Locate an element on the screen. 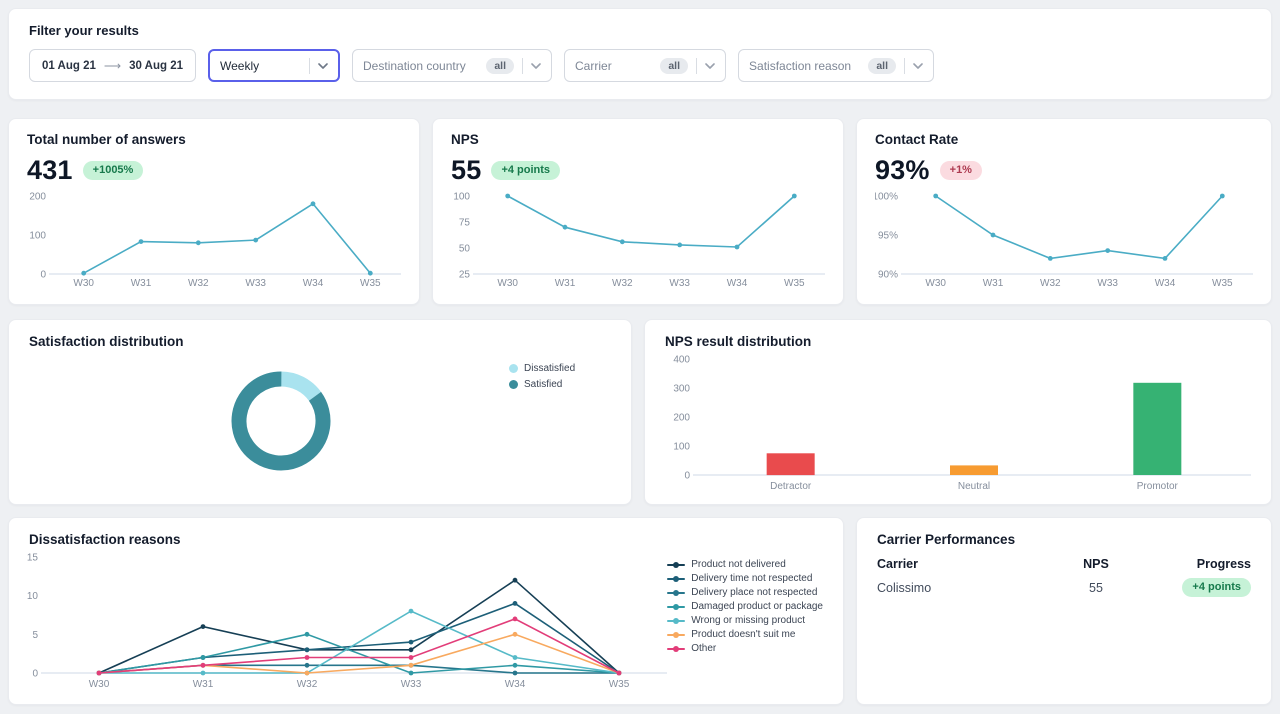  table-header: Carrier NPS Progress is located at coordinates (1064, 564).